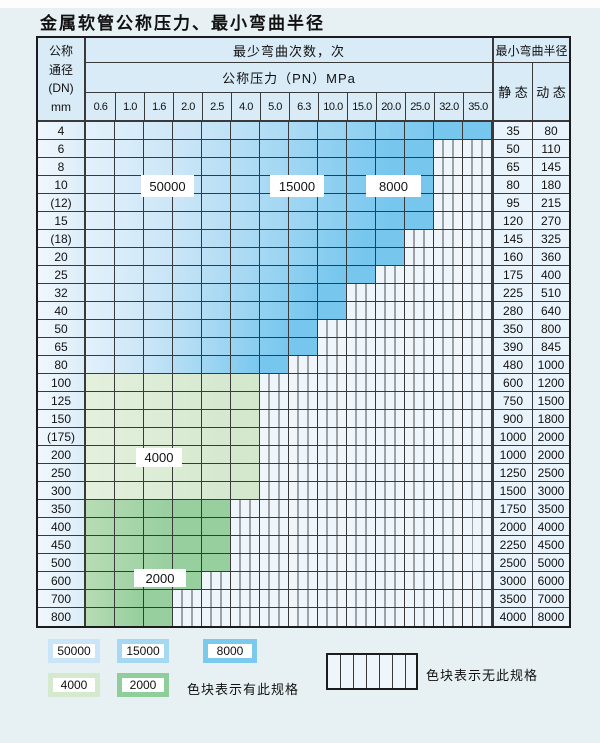 Image resolution: width=600 pixels, height=743 pixels. Describe the element at coordinates (372, 671) in the screenshot. I see `legend-no-spec-swatch` at that location.